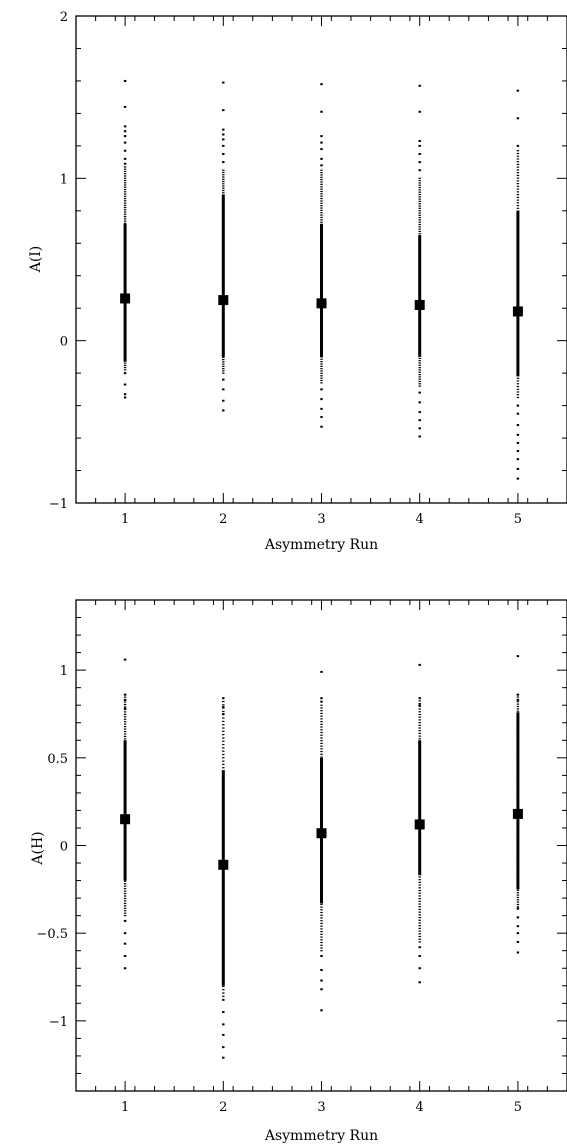 Image resolution: width=567 pixels, height=1148 pixels. I want to click on x-tick-label: 4, so click(420, 519).